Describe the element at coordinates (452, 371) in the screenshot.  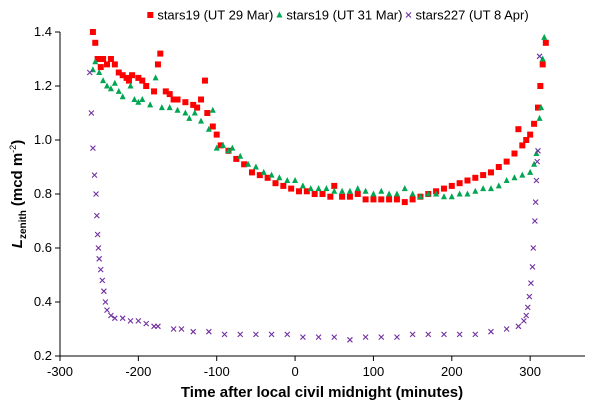
I see `x-tick-label: 200` at that location.